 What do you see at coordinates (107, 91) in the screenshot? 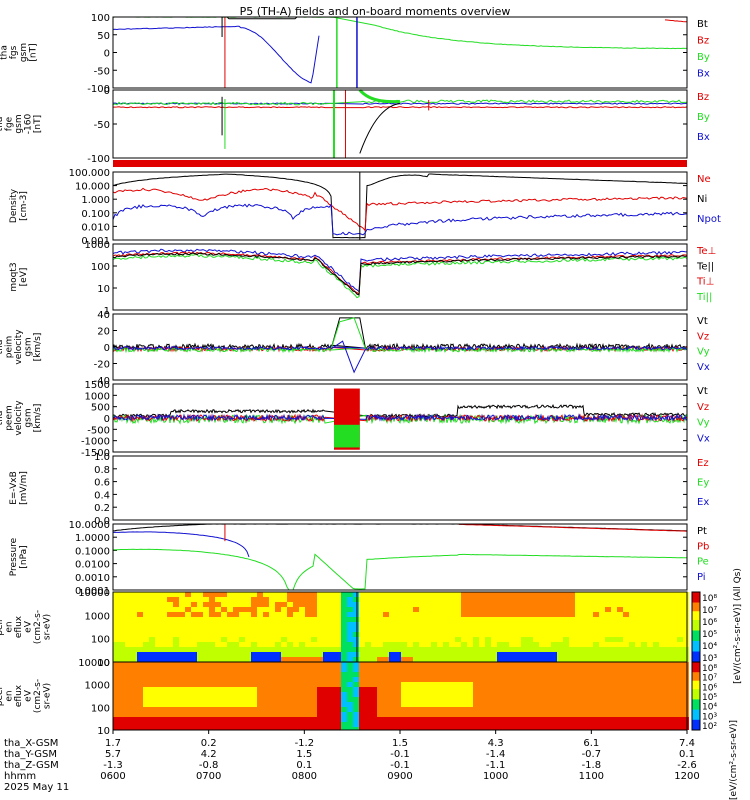
I see `ytick-label: 0` at bounding box center [107, 91].